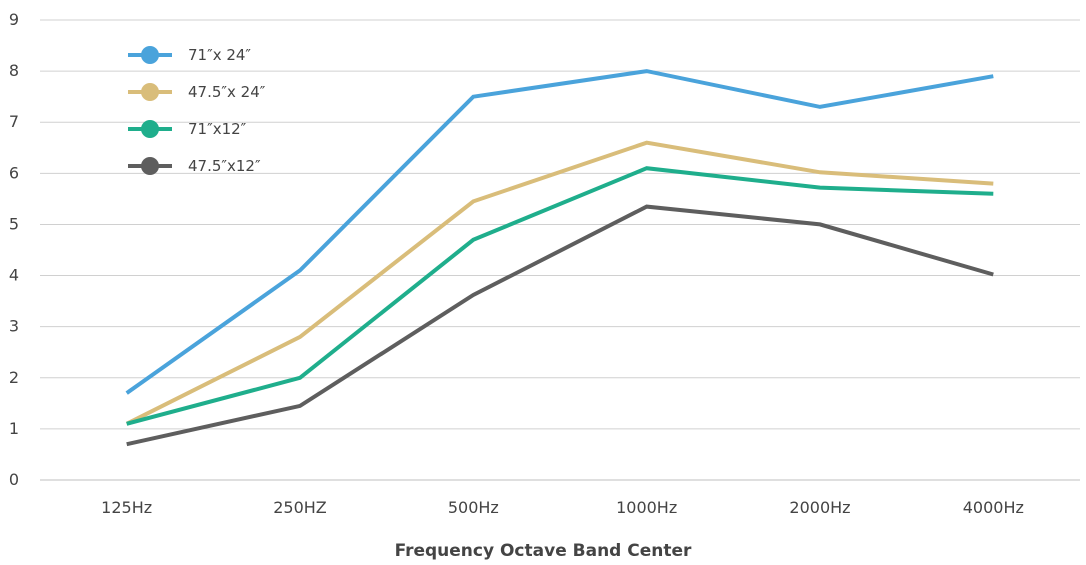 The image size is (1086, 565). What do you see at coordinates (543, 551) in the screenshot?
I see `x-axis-title: Frequency Octave Band Center` at bounding box center [543, 551].